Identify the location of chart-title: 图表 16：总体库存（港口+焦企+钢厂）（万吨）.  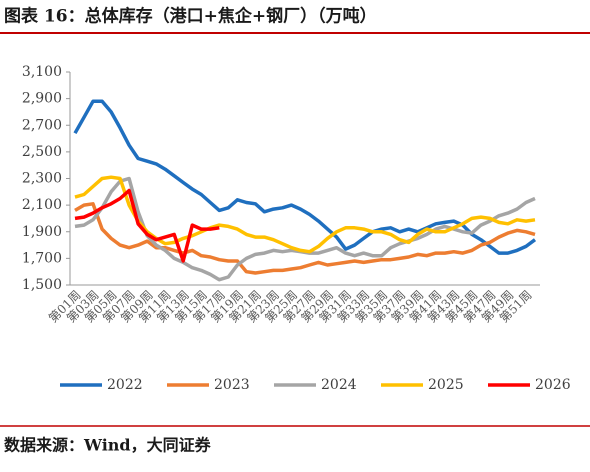
(190, 16).